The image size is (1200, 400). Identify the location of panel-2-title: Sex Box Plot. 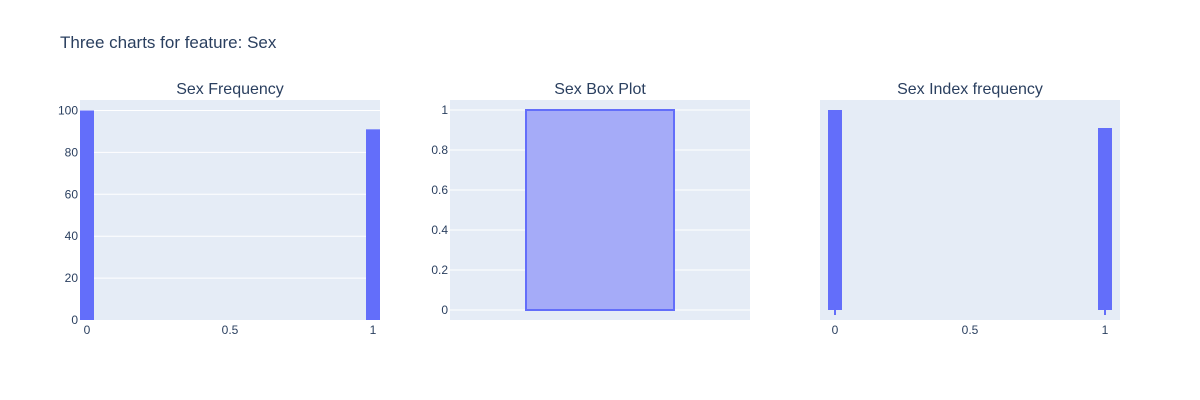
(600, 89).